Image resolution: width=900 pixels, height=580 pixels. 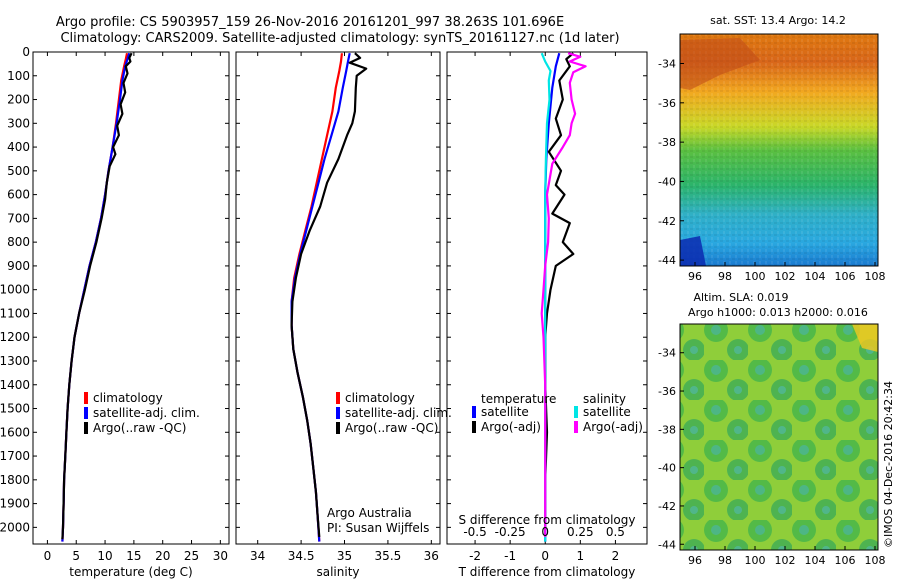 I want to click on x-tick-label: 5, so click(x=76, y=556).